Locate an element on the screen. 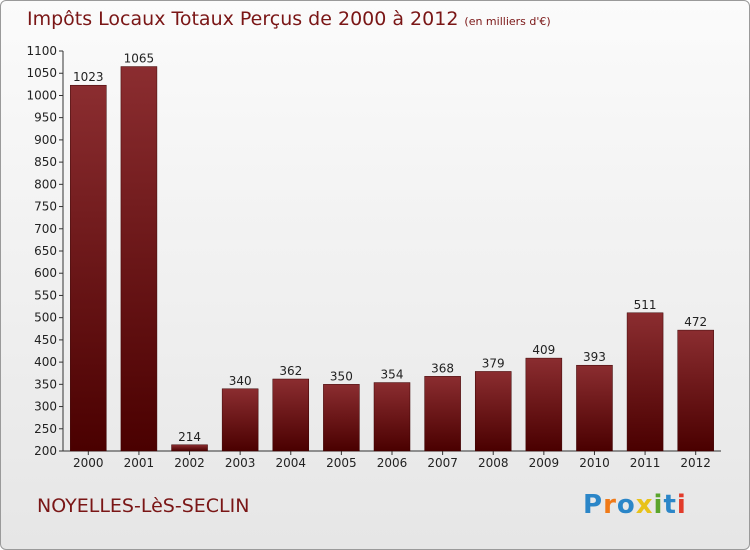 This screenshot has width=750, height=550. logo-letter: t is located at coordinates (670, 505).